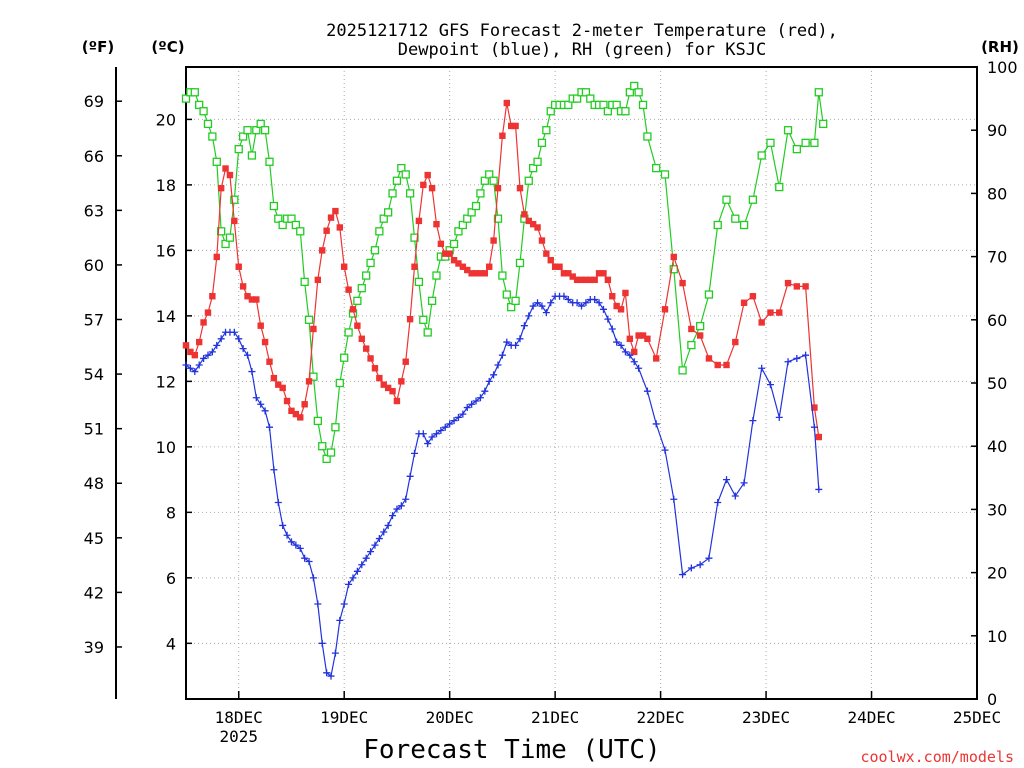 This screenshot has width=1024, height=768. What do you see at coordinates (94, 374) in the screenshot?
I see `fahrenheit-tick-label: 54` at bounding box center [94, 374].